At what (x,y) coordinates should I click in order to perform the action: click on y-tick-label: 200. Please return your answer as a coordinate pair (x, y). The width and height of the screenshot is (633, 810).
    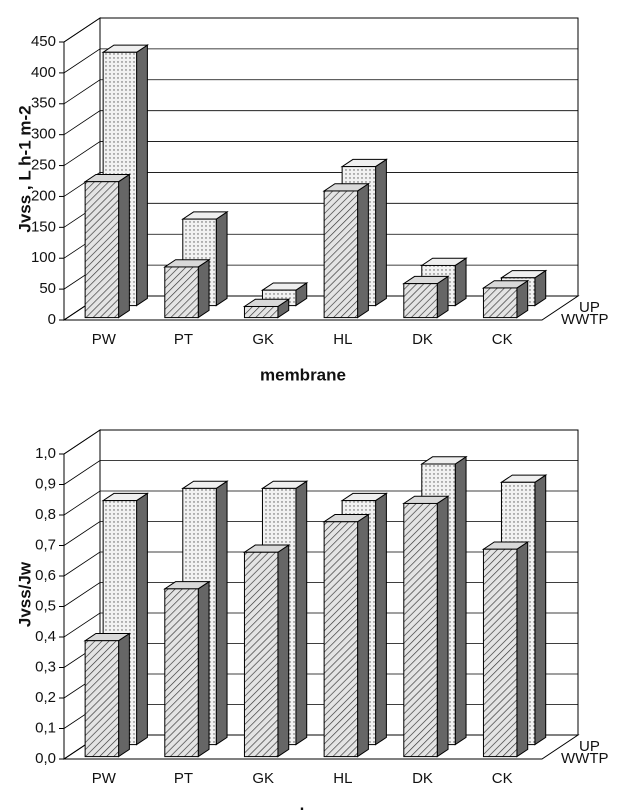
    Looking at the image, I should click on (43, 195).